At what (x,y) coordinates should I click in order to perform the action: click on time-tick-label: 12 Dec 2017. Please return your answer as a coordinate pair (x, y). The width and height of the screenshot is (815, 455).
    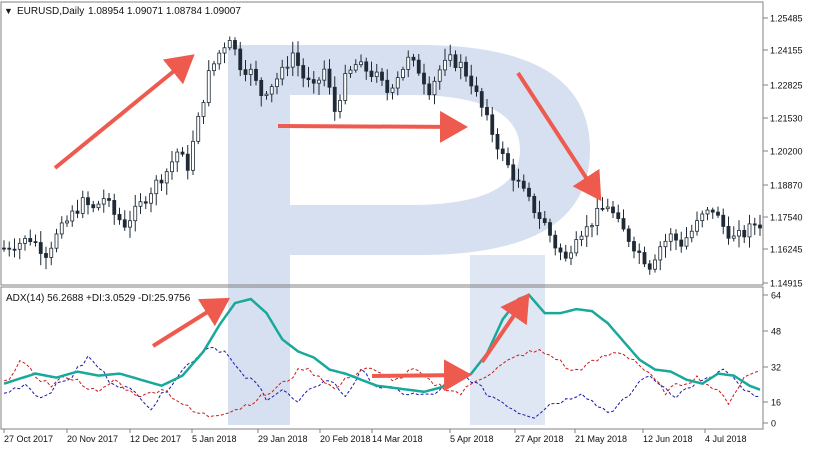
    Looking at the image, I should click on (155, 439).